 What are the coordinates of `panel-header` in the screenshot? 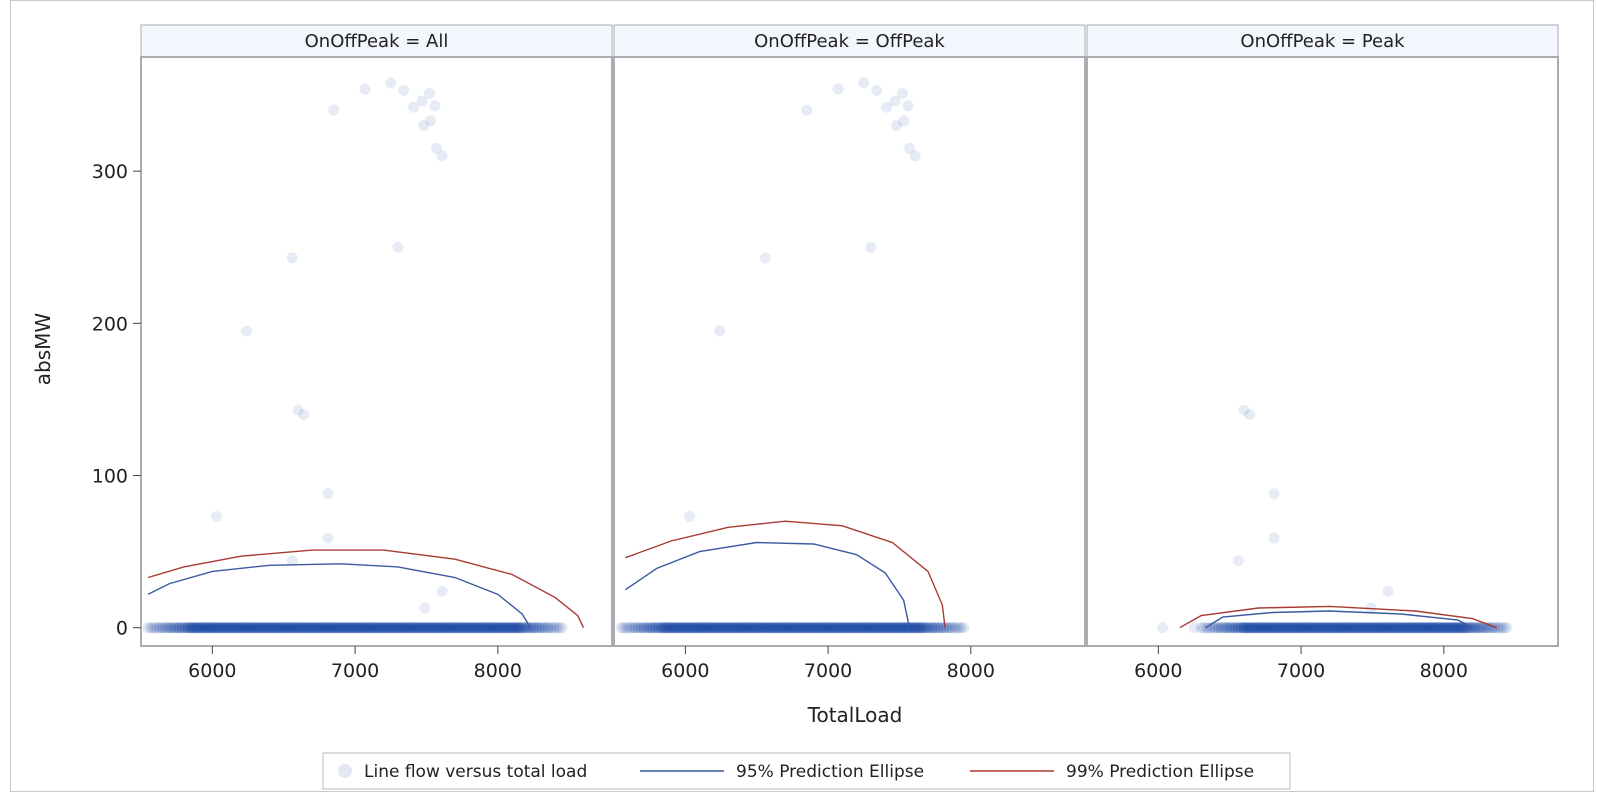 It's located at (376, 41).